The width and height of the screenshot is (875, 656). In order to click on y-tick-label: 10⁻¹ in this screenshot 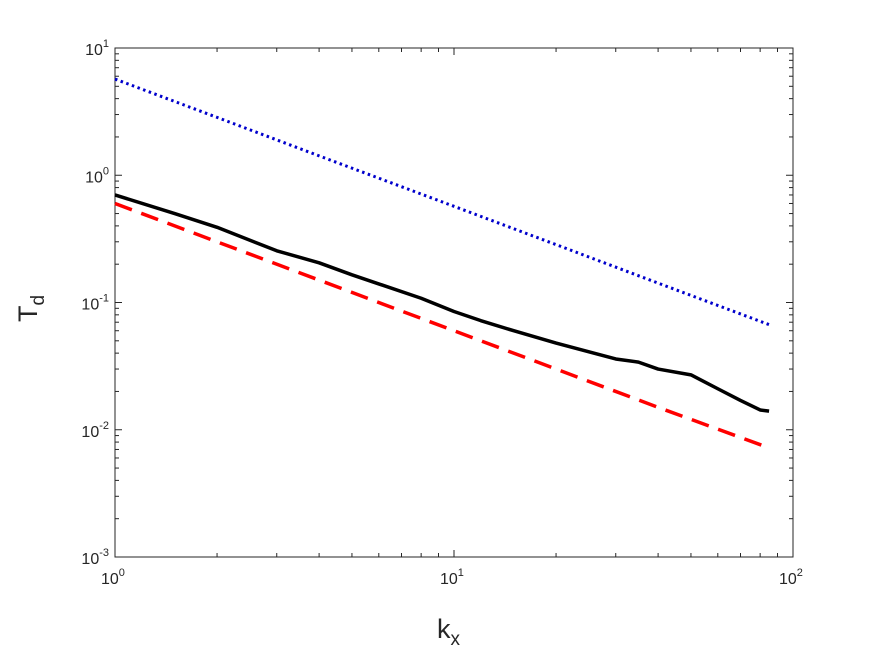, I will do `click(95, 303)`.